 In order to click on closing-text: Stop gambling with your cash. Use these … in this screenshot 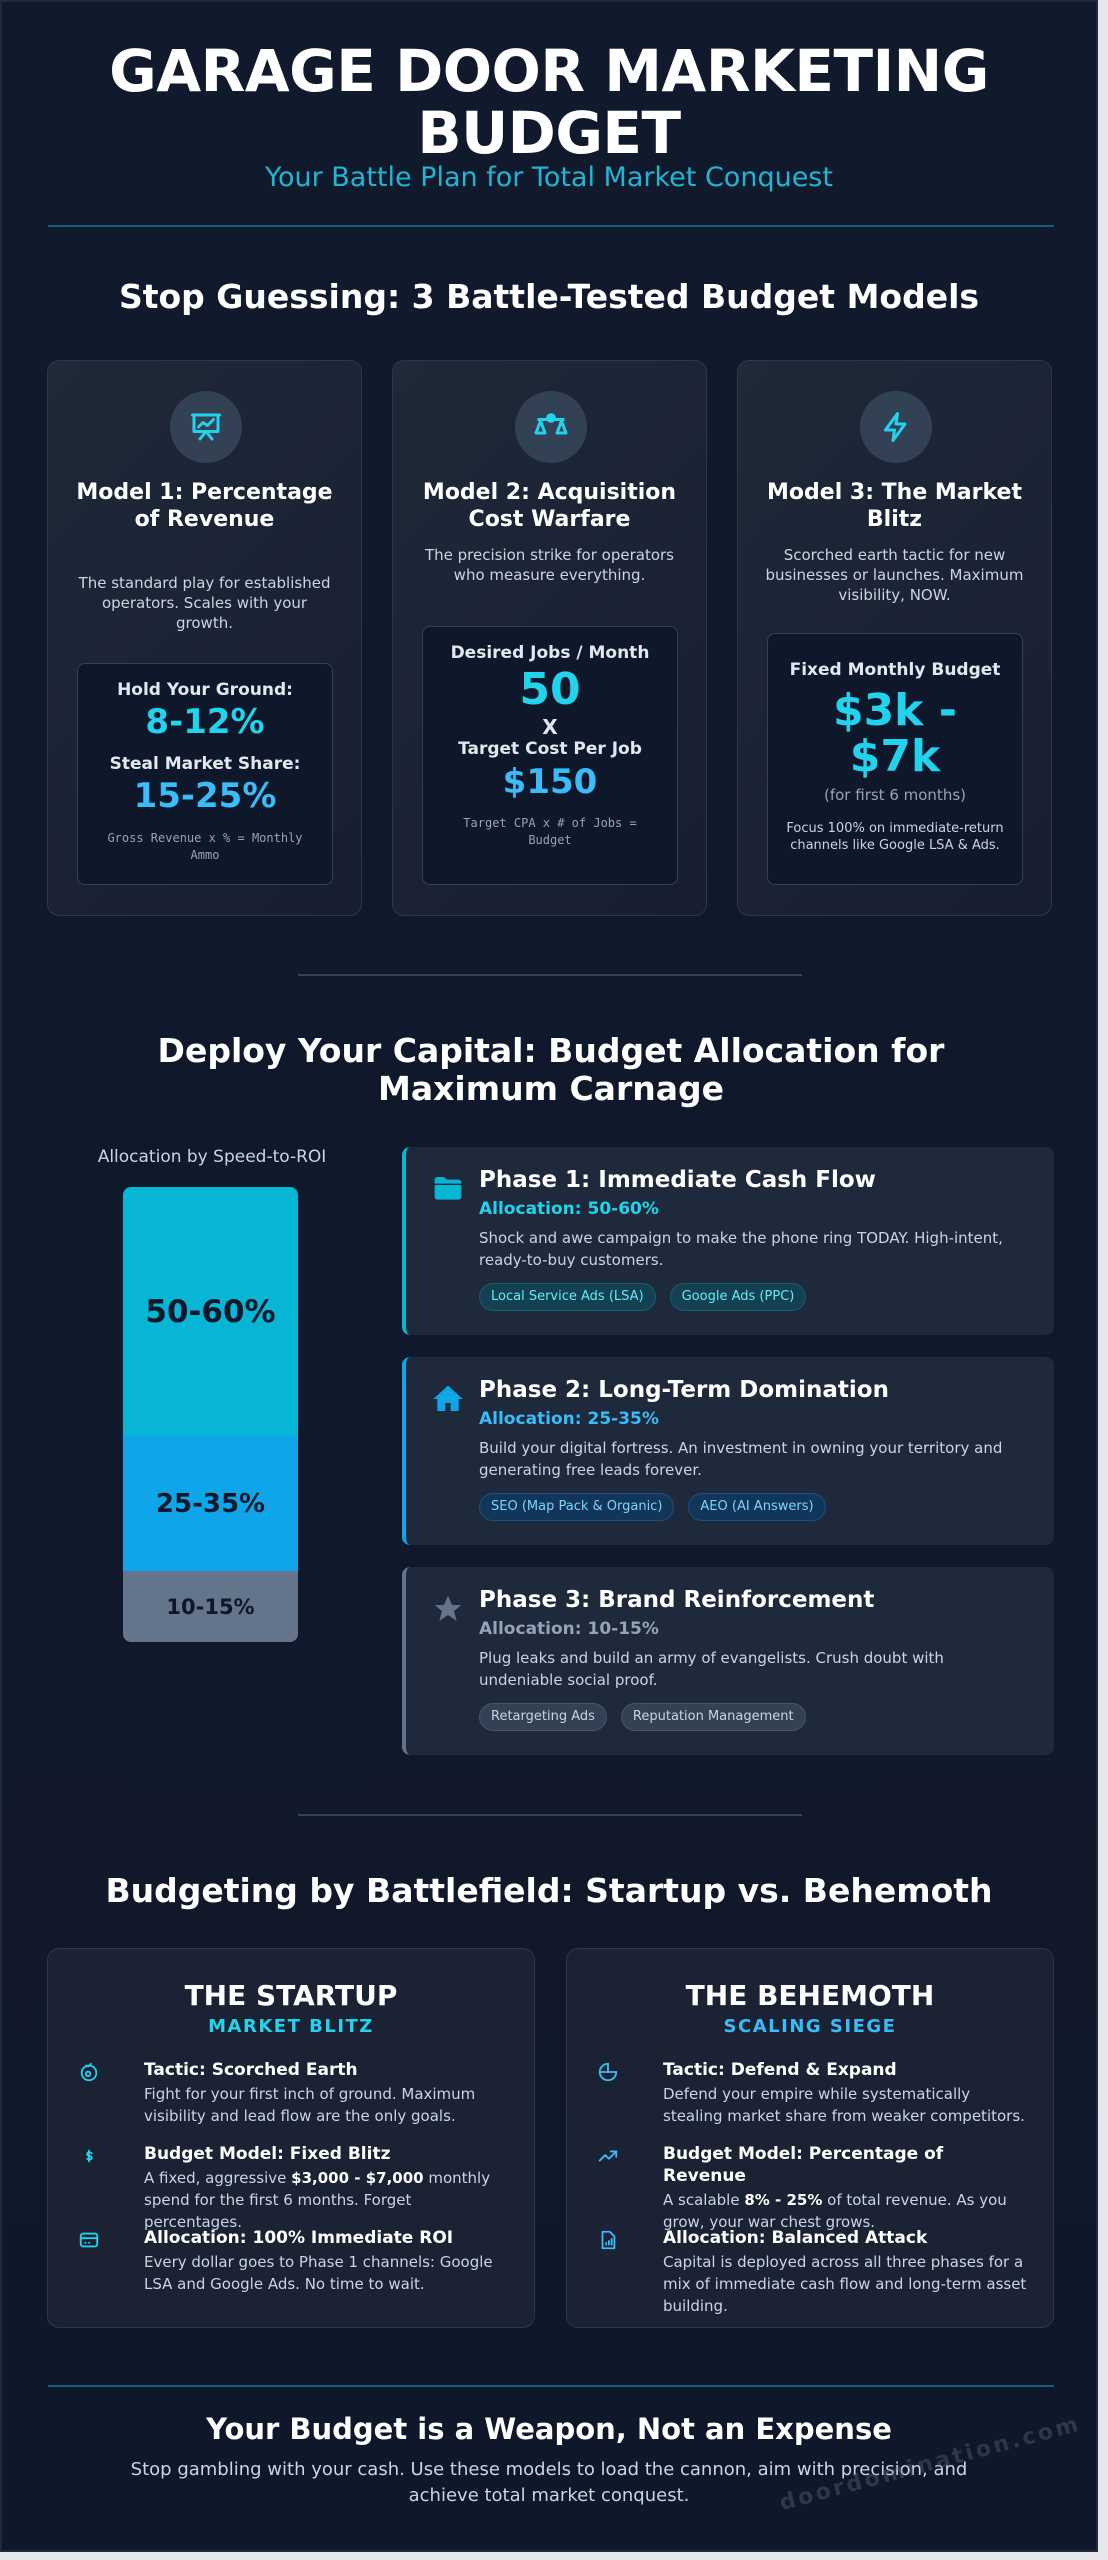, I will do `click(549, 2482)`.